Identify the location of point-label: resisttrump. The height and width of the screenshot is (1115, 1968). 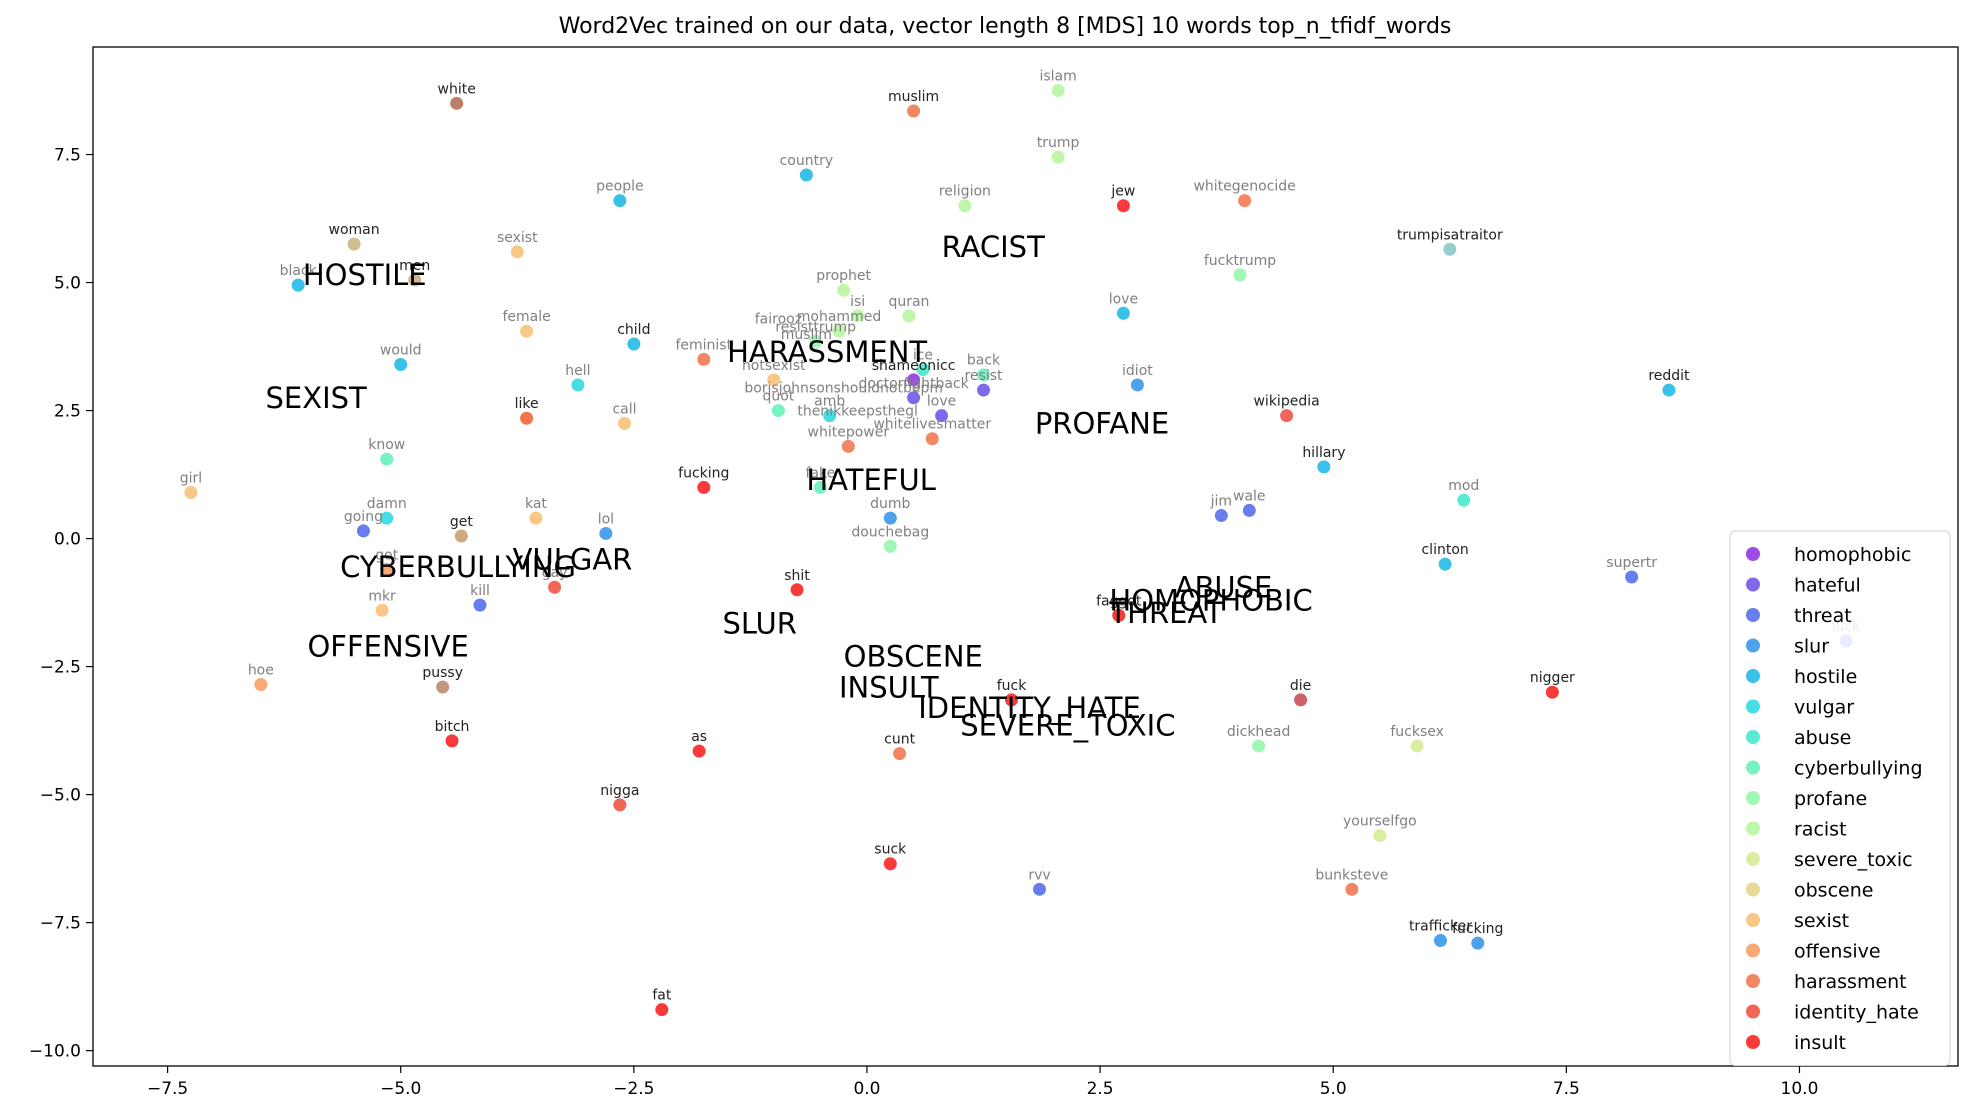
(815, 327).